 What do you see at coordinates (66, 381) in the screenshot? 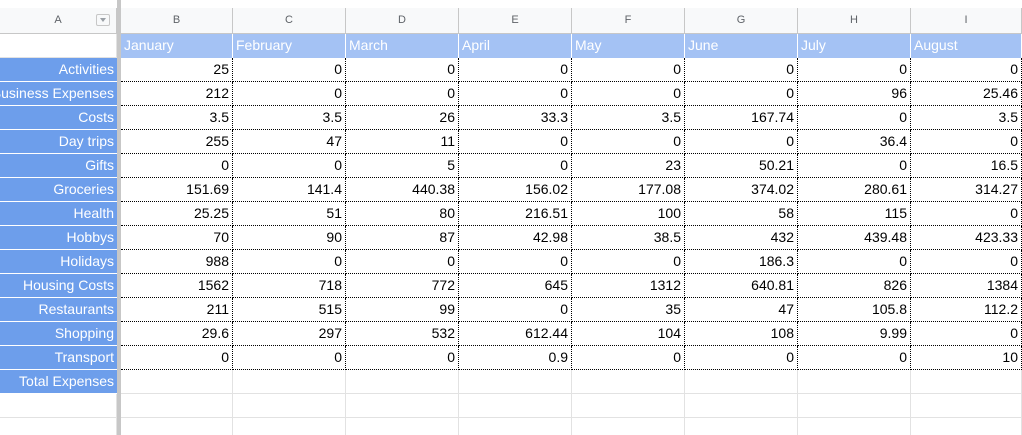
I see `category-text: Total Expenses` at bounding box center [66, 381].